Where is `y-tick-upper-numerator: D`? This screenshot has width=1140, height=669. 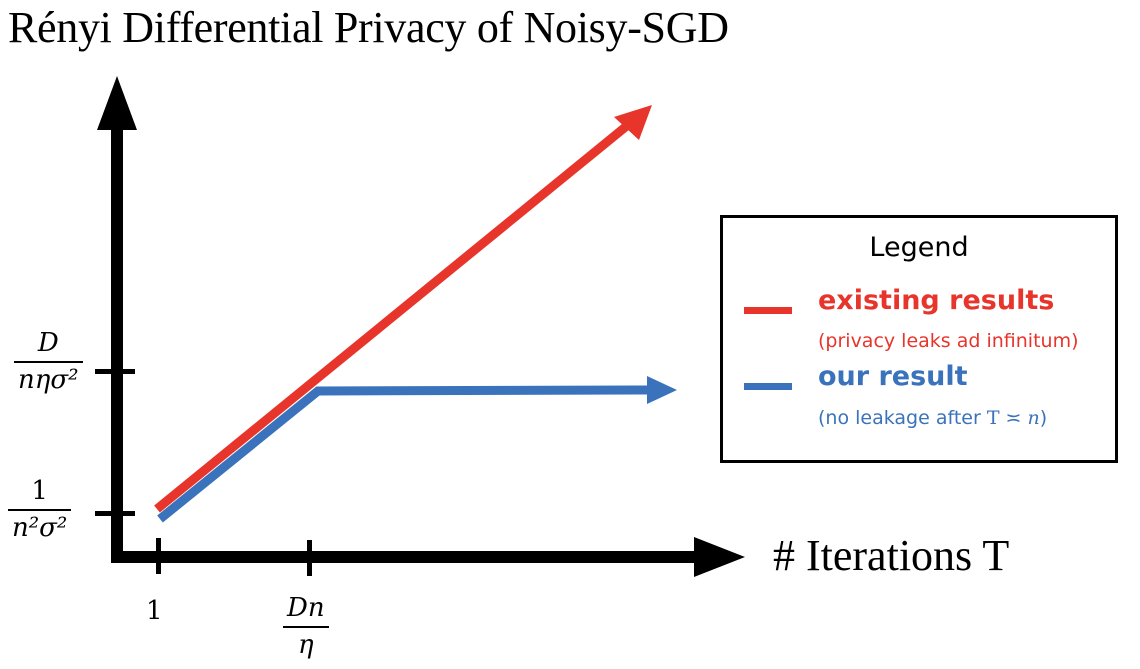
y-tick-upper-numerator: D is located at coordinates (48, 343).